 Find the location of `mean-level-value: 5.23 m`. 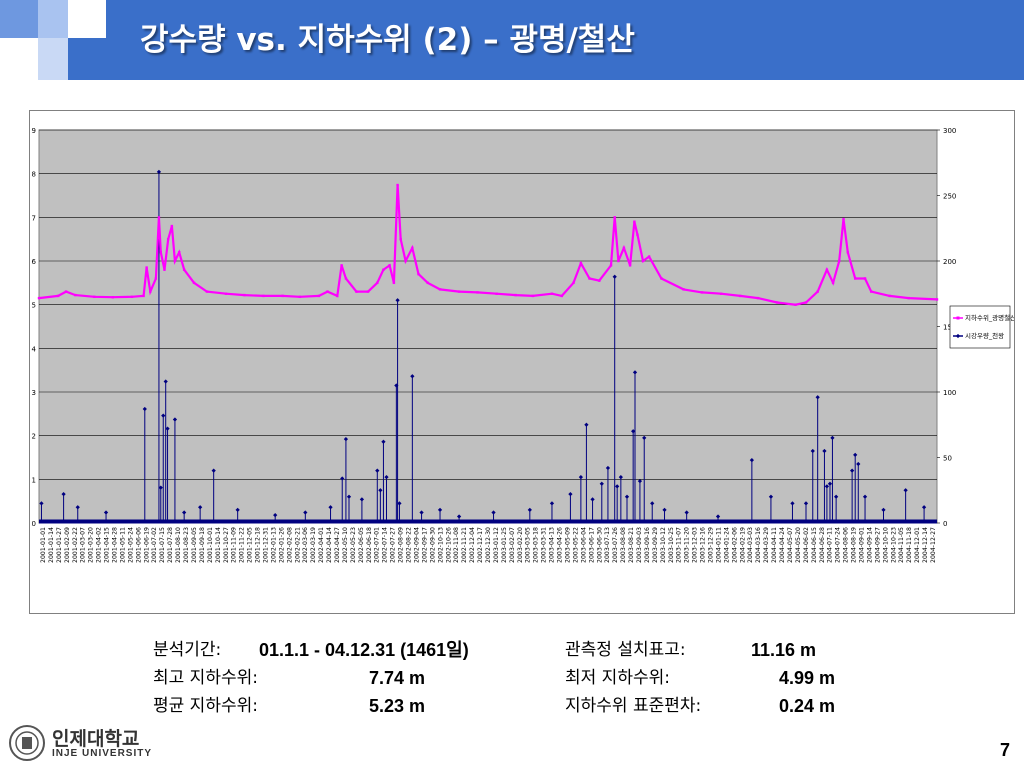

mean-level-value: 5.23 m is located at coordinates (397, 706).